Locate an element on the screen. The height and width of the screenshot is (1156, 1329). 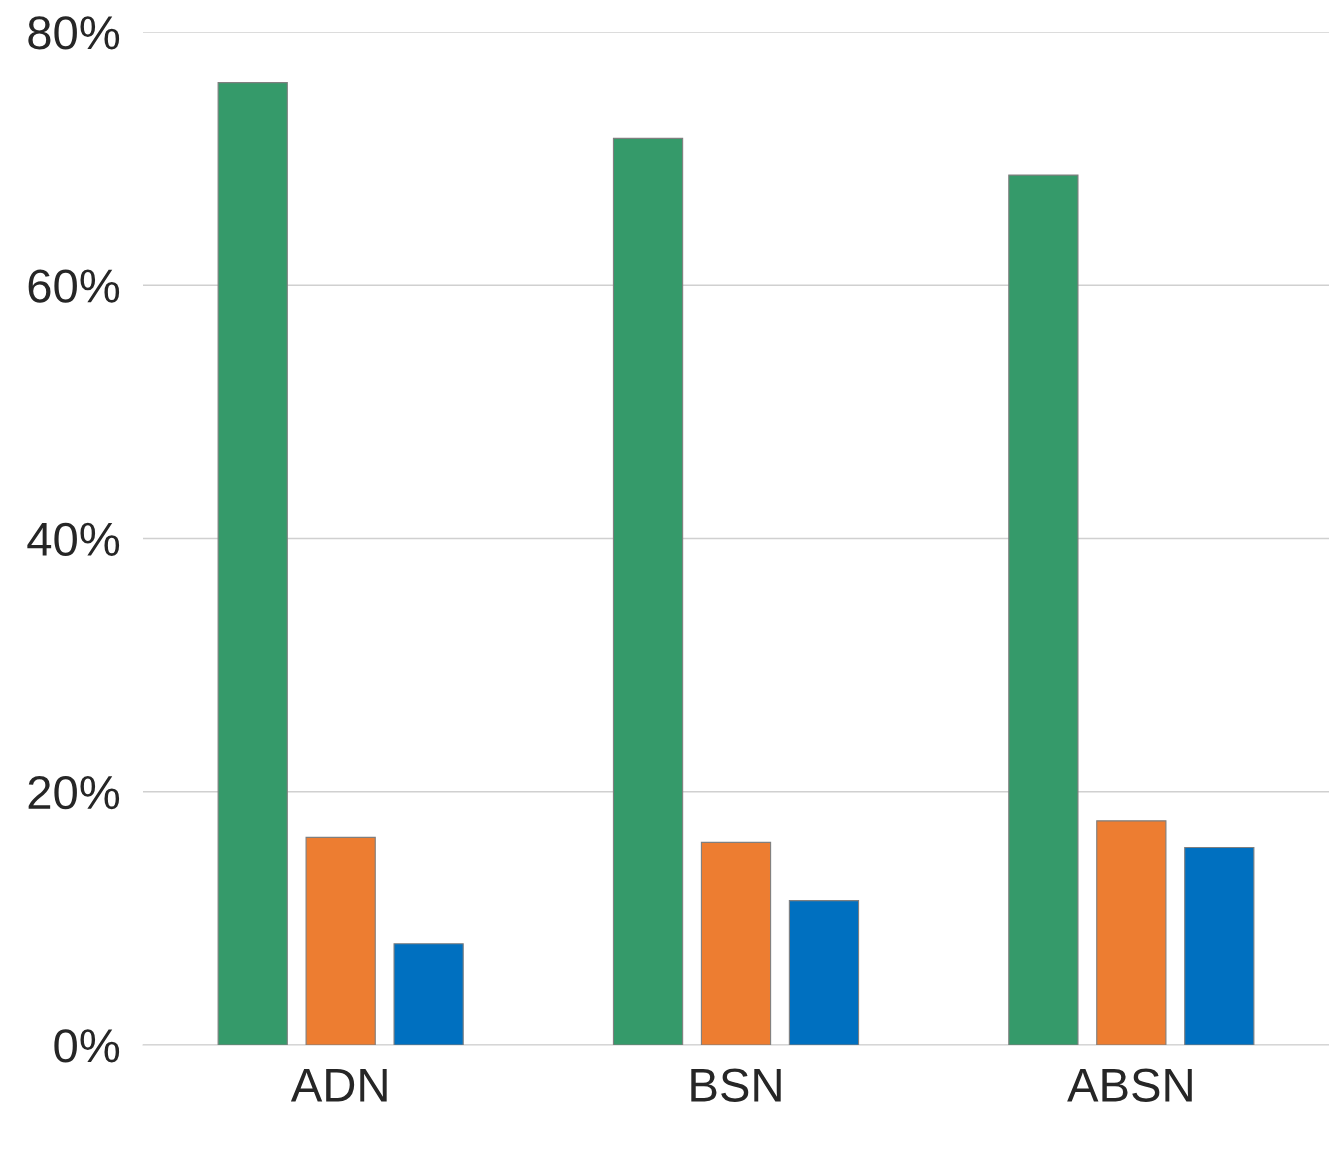
y-tick-label: 80% is located at coordinates (74, 33).